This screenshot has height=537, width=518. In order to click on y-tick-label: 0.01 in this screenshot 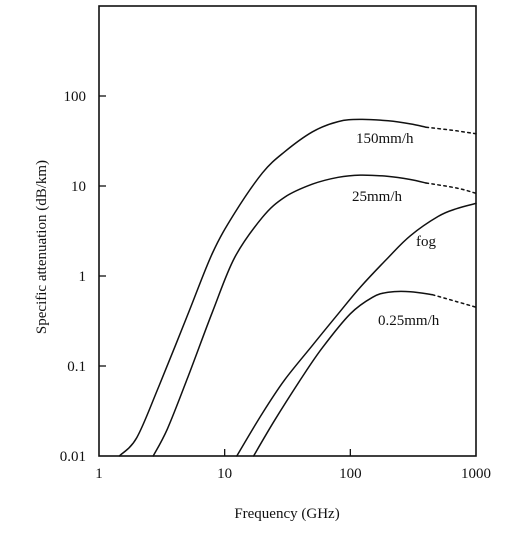, I will do `click(73, 457)`.